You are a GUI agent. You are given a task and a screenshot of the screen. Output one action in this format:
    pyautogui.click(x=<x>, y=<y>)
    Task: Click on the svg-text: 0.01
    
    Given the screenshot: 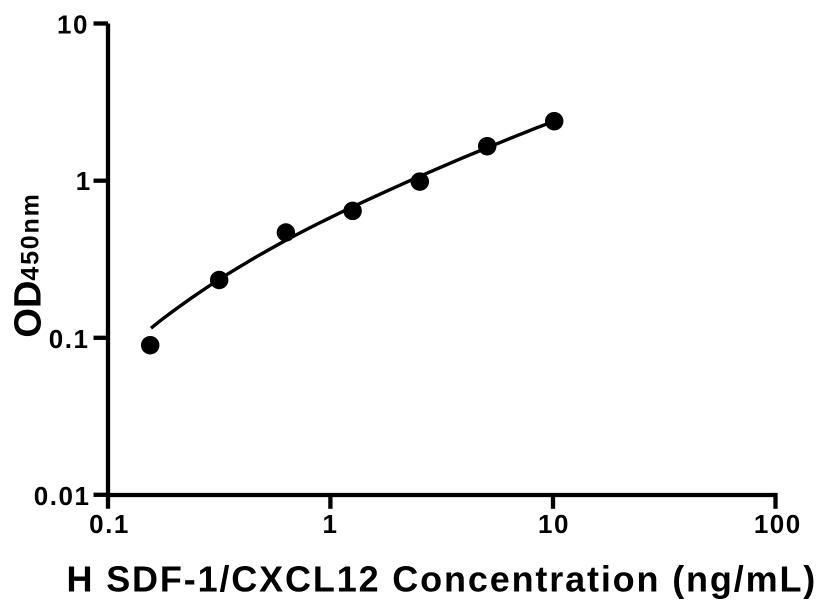 What is the action you would take?
    pyautogui.click(x=62, y=496)
    